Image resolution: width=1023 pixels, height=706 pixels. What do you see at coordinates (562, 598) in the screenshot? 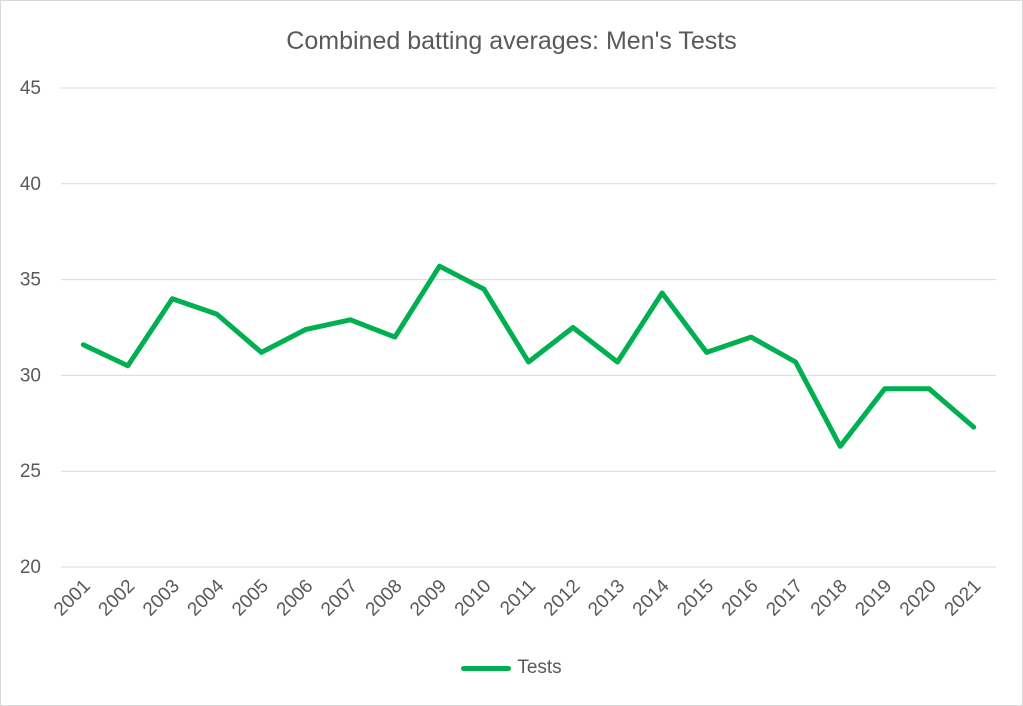
I see `x-tick-label: 2012` at bounding box center [562, 598].